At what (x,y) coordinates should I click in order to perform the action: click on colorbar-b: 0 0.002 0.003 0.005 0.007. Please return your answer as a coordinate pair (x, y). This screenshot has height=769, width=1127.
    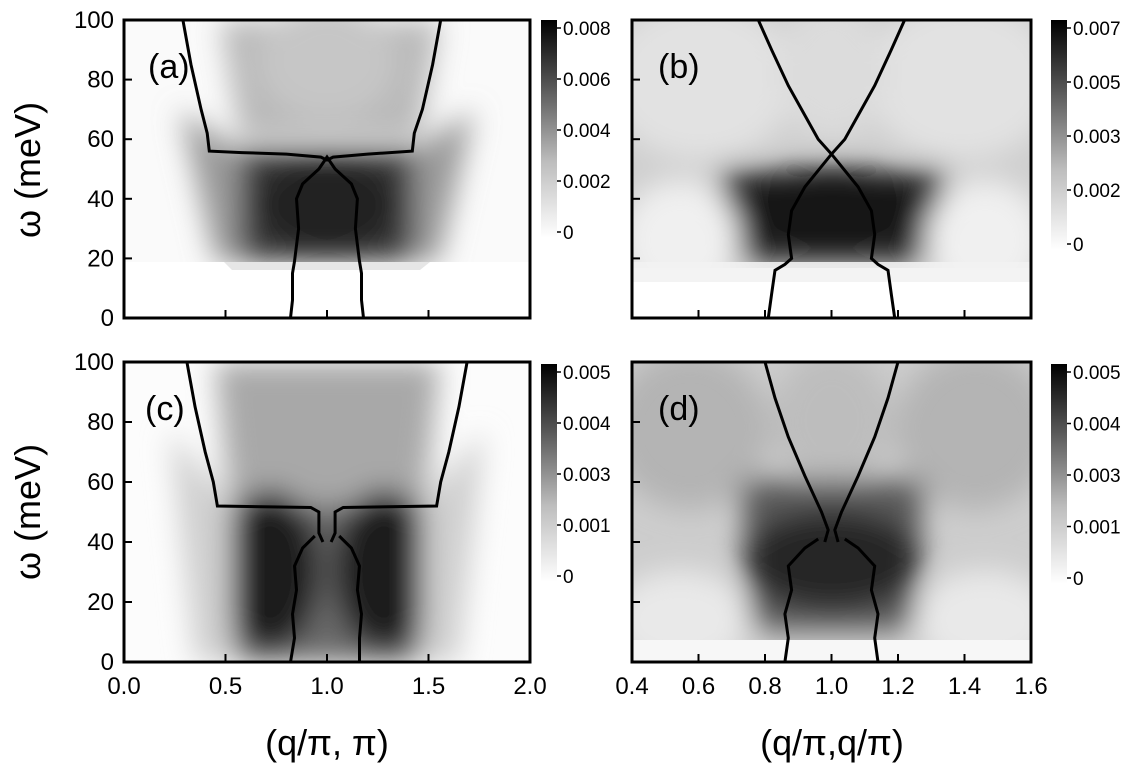
    Looking at the image, I should click on (1086, 137).